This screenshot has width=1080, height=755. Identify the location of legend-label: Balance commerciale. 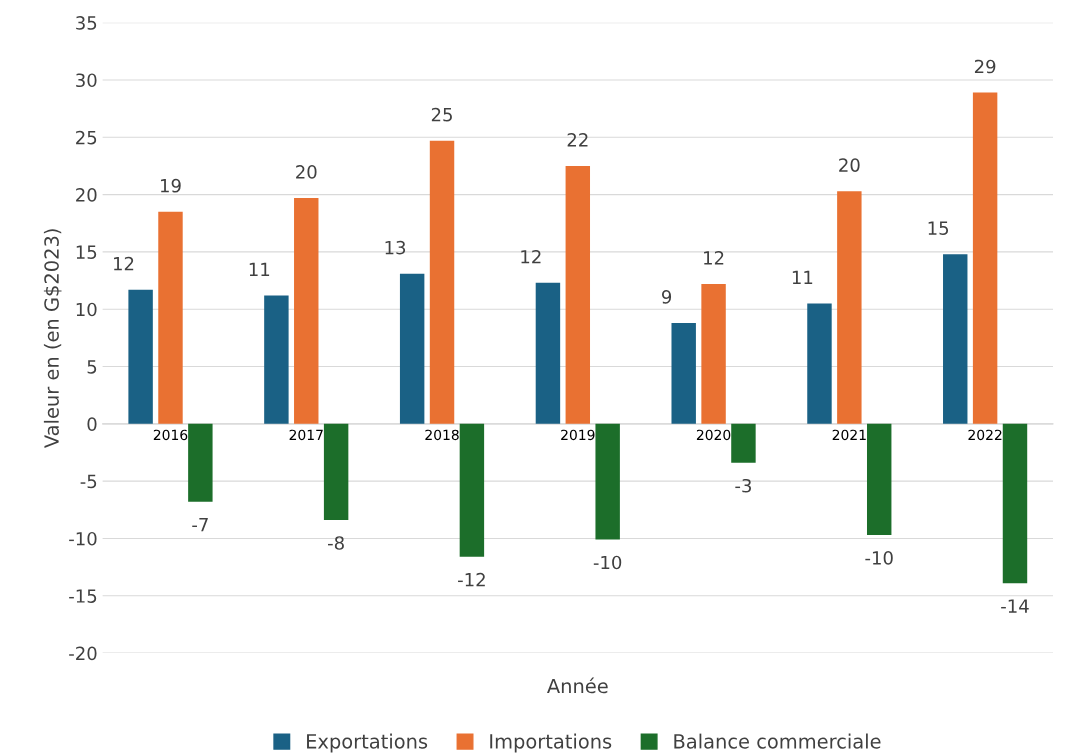
(777, 741).